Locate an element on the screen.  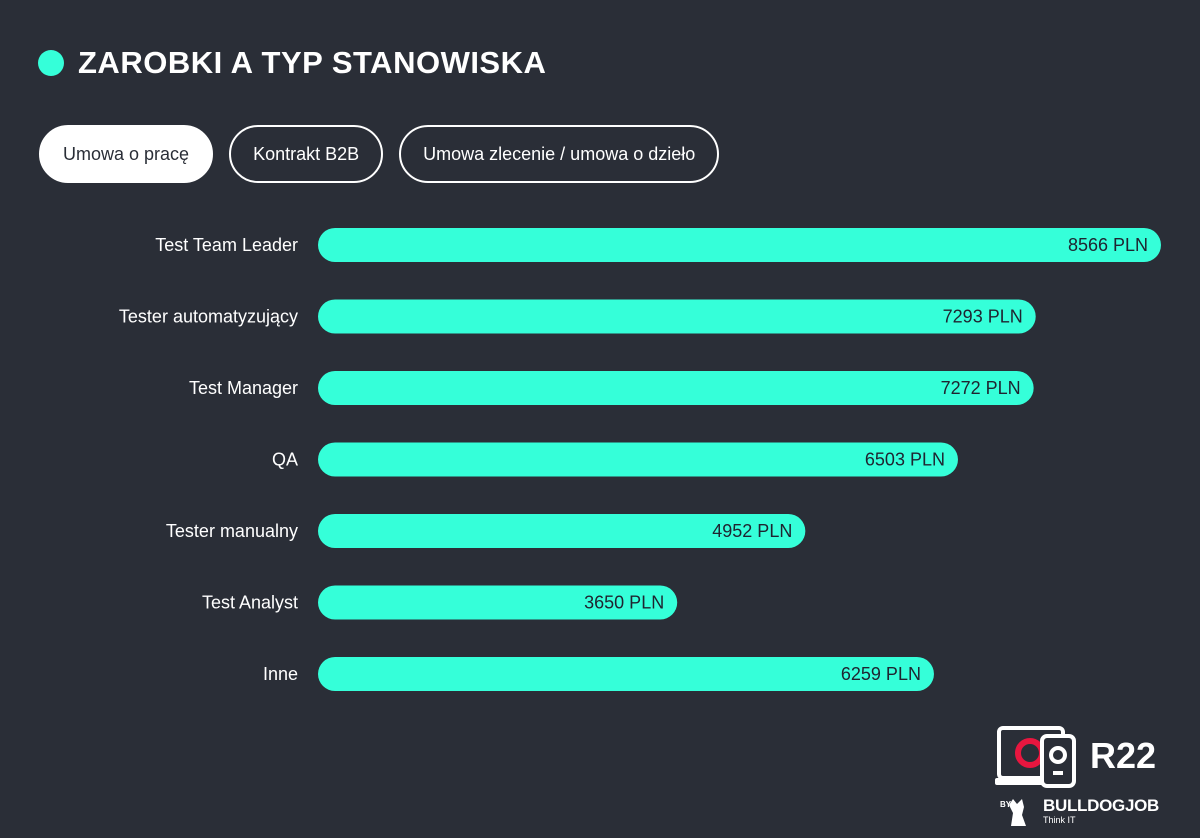
category-label: Test Analyst is located at coordinates (250, 603).